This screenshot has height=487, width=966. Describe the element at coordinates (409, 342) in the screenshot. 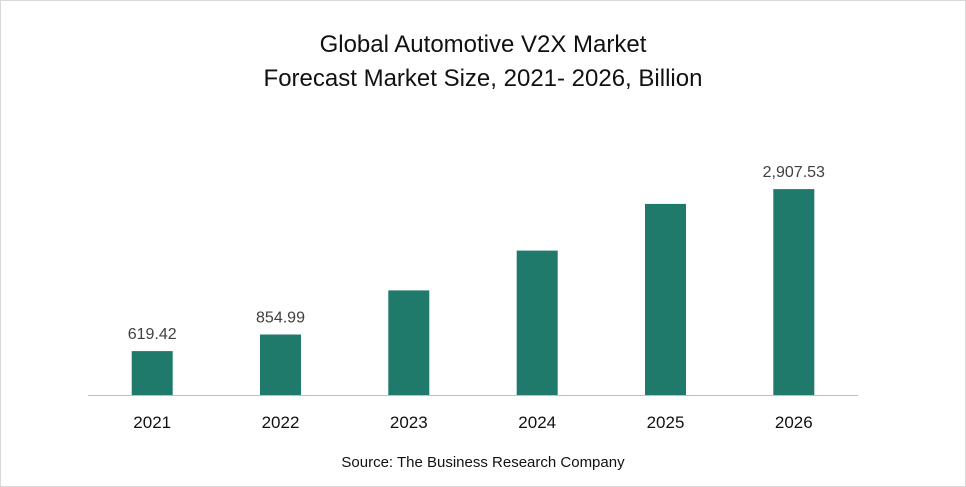

I see `bar-2023` at that location.